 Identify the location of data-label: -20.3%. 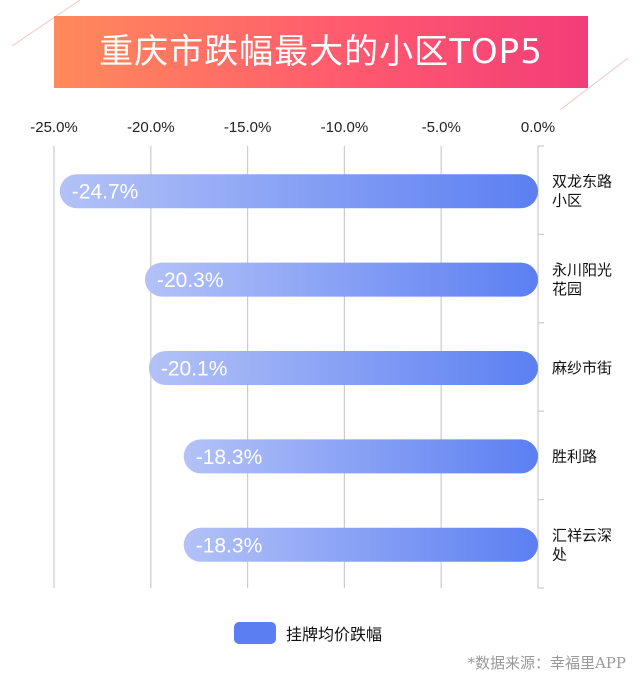
(190, 280).